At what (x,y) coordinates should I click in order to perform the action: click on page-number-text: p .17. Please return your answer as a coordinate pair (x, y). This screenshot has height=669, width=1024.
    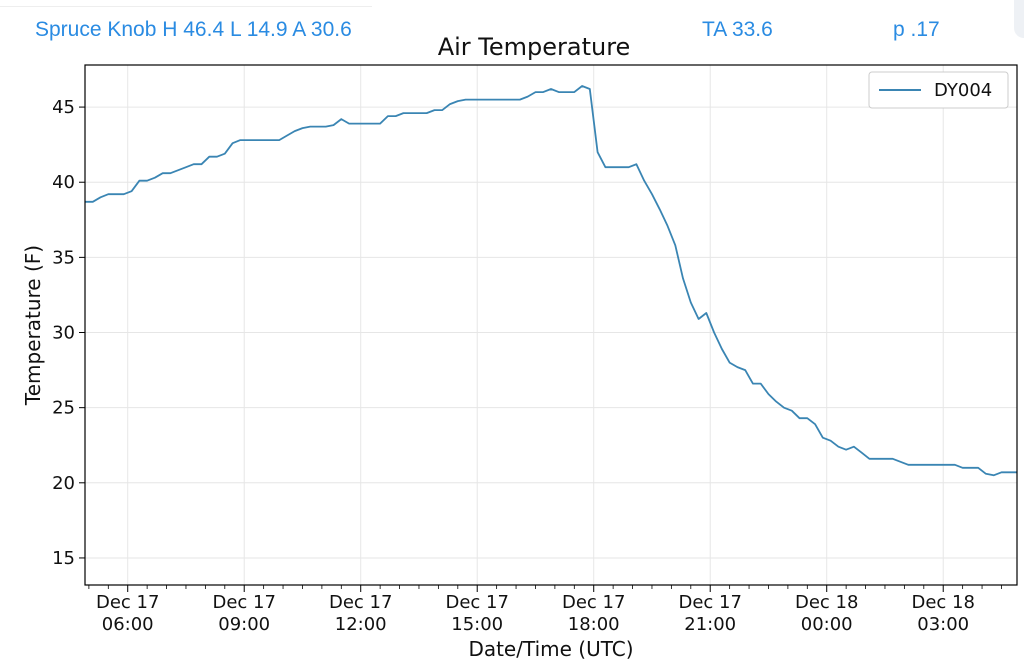
    Looking at the image, I should click on (916, 29).